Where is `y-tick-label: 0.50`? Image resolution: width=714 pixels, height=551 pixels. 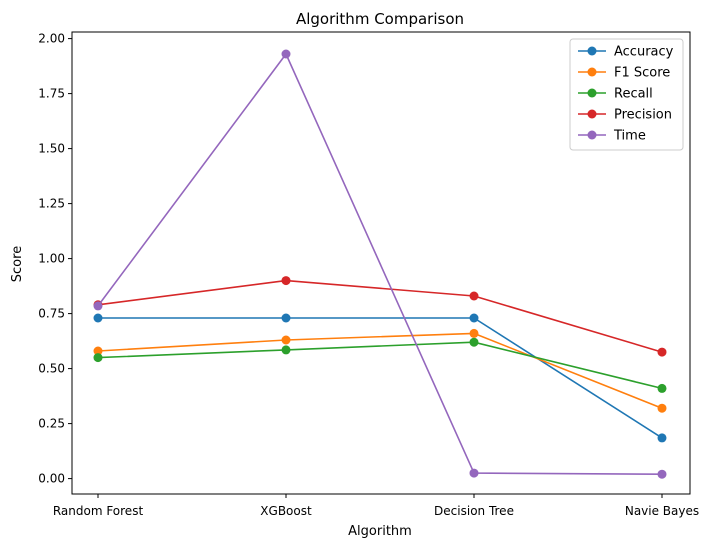 y-tick-label: 0.50 is located at coordinates (51, 369).